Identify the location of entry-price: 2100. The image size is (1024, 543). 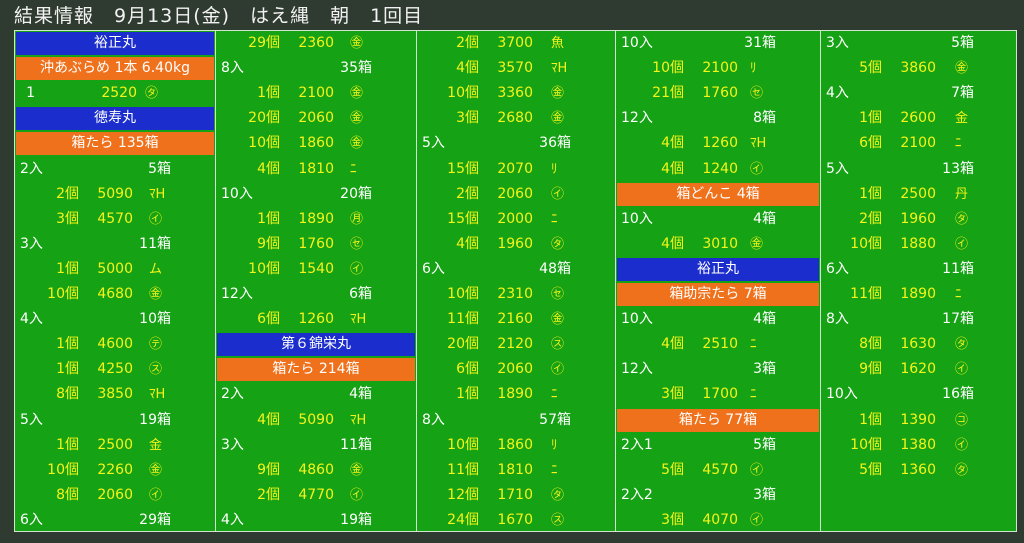
(720, 68).